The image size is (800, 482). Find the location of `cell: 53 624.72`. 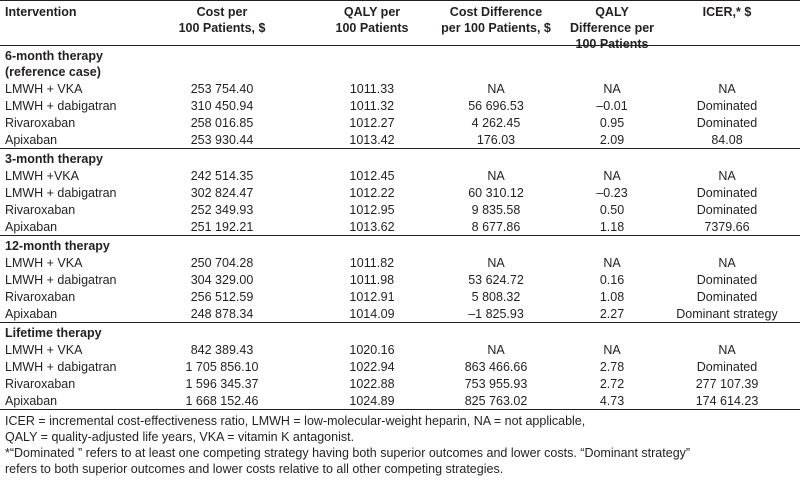

cell: 53 624.72 is located at coordinates (496, 280).